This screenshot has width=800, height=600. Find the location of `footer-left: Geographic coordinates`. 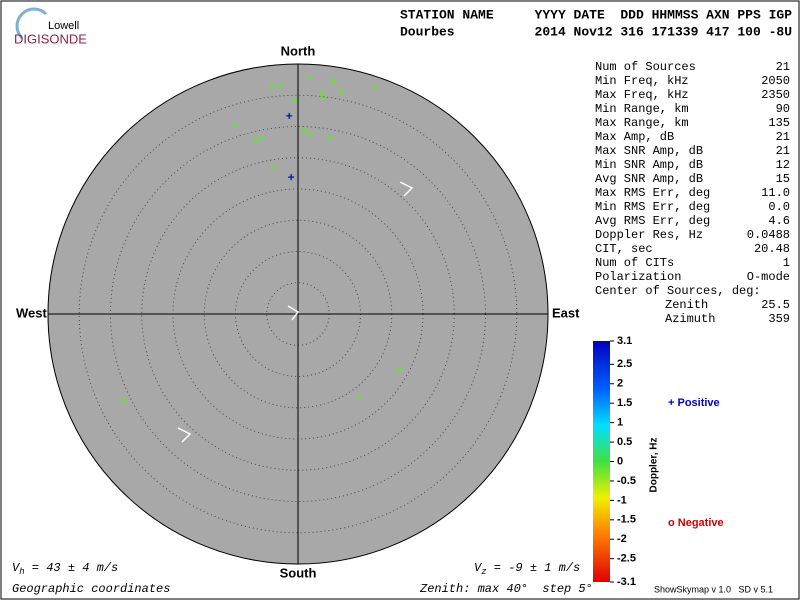

footer-left: Geographic coordinates is located at coordinates (91, 589).